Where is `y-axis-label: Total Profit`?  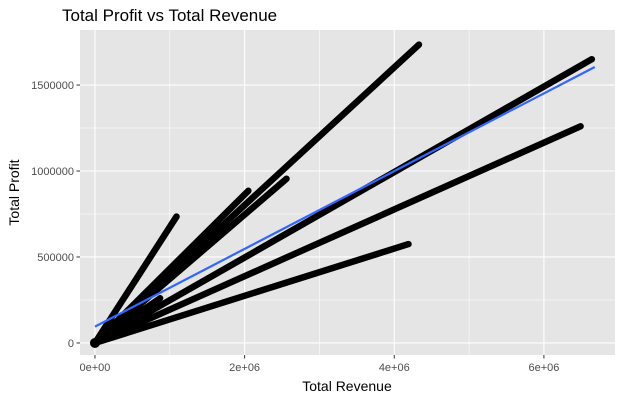 y-axis-label: Total Profit is located at coordinates (14, 192).